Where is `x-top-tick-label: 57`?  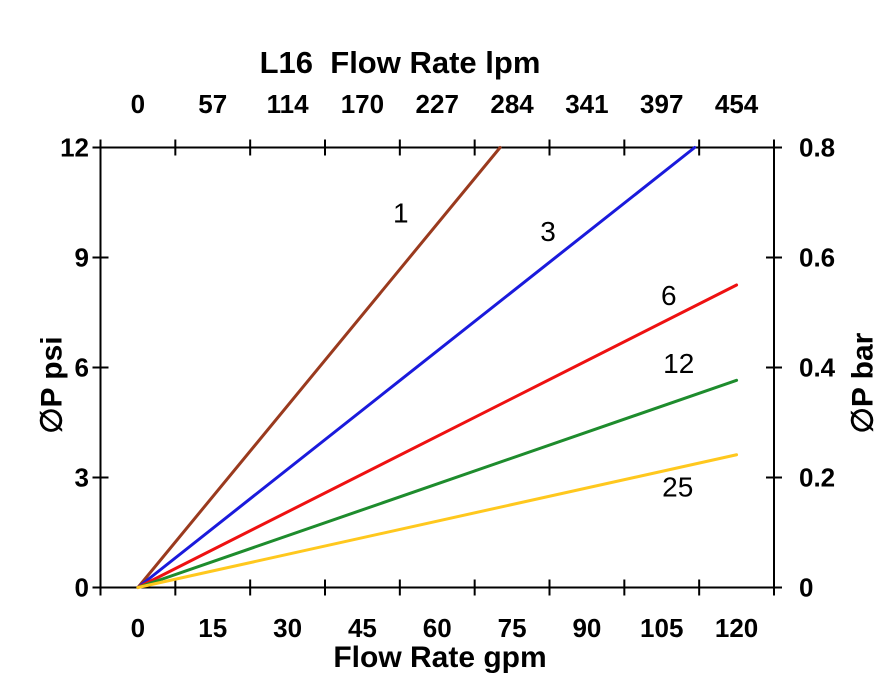 x-top-tick-label: 57 is located at coordinates (212, 104).